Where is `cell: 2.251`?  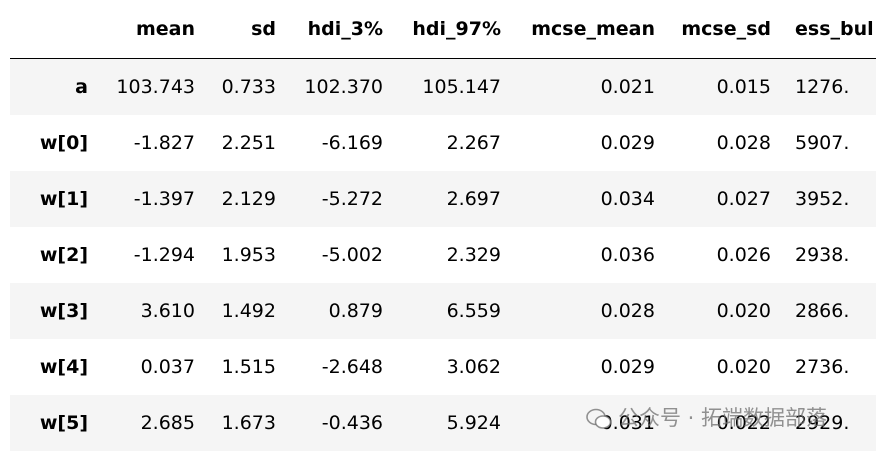
cell: 2.251 is located at coordinates (248, 143).